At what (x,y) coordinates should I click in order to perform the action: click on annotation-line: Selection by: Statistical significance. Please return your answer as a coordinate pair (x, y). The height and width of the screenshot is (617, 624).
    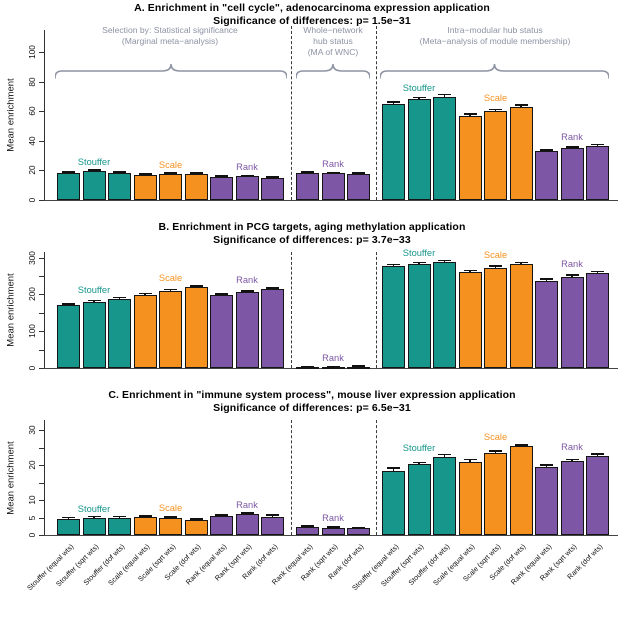
    Looking at the image, I should click on (170, 30).